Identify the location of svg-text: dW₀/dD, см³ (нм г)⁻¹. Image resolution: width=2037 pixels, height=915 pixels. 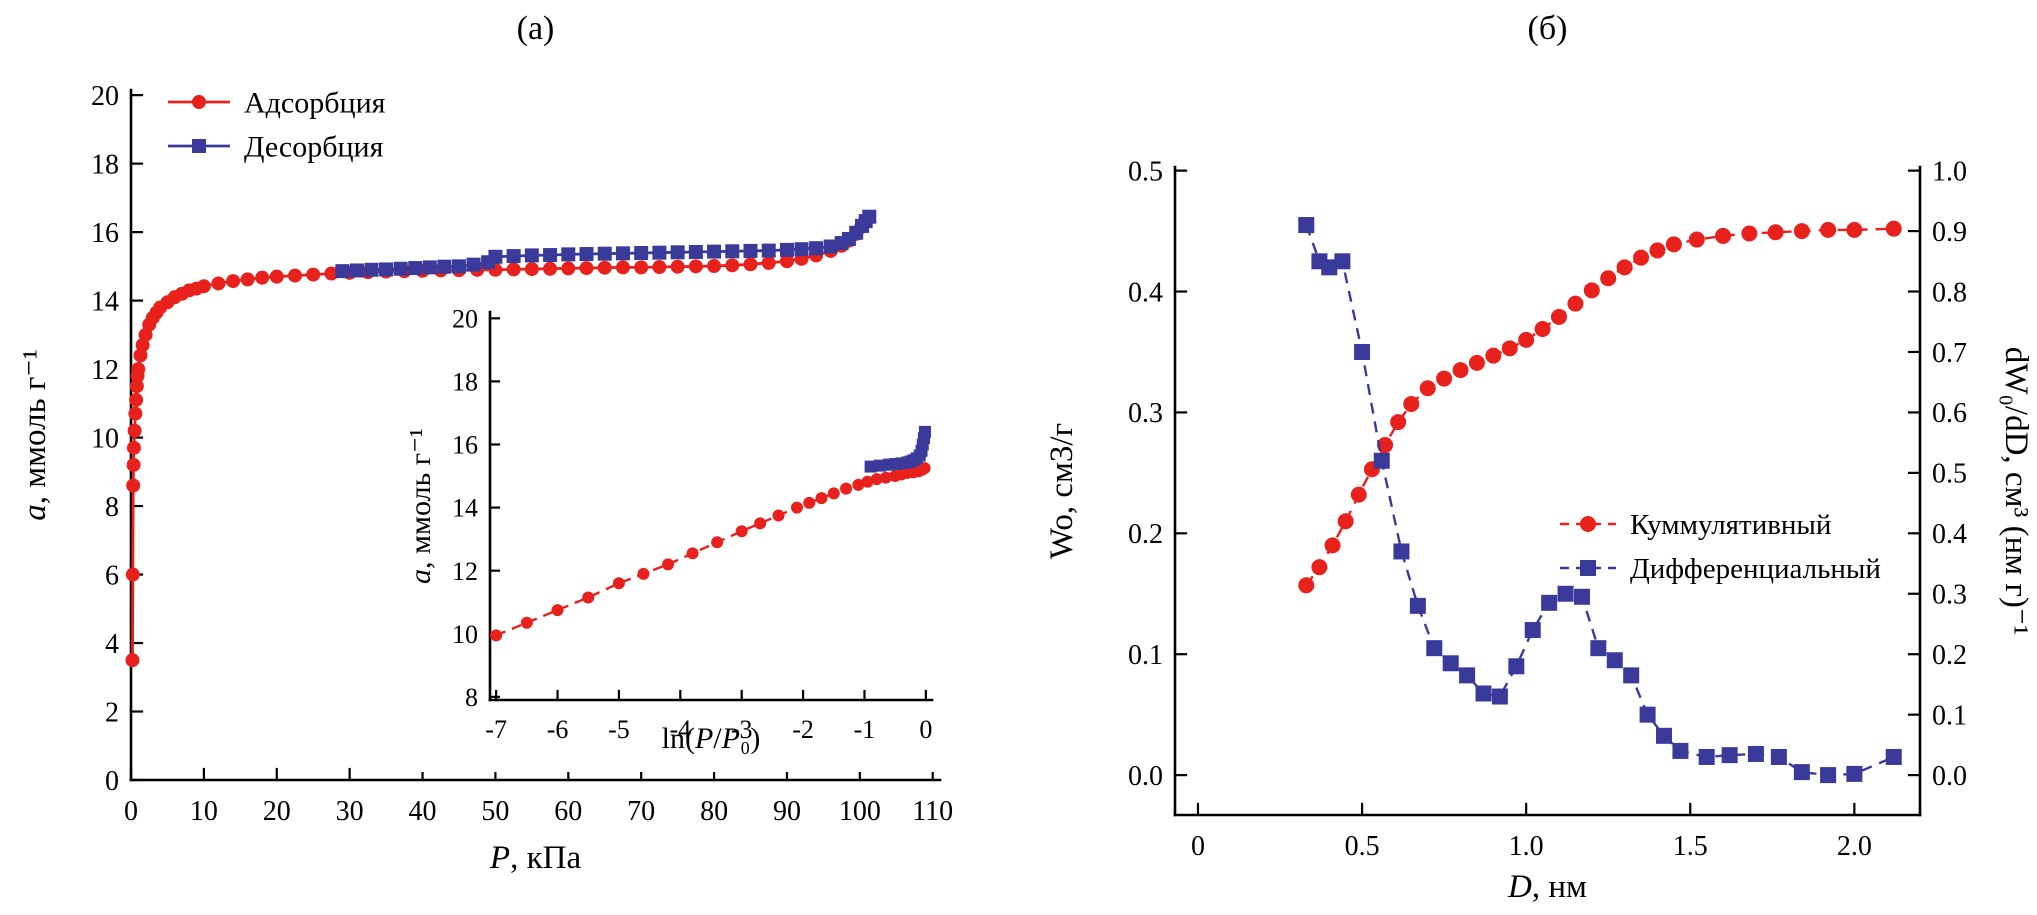
(2016, 491).